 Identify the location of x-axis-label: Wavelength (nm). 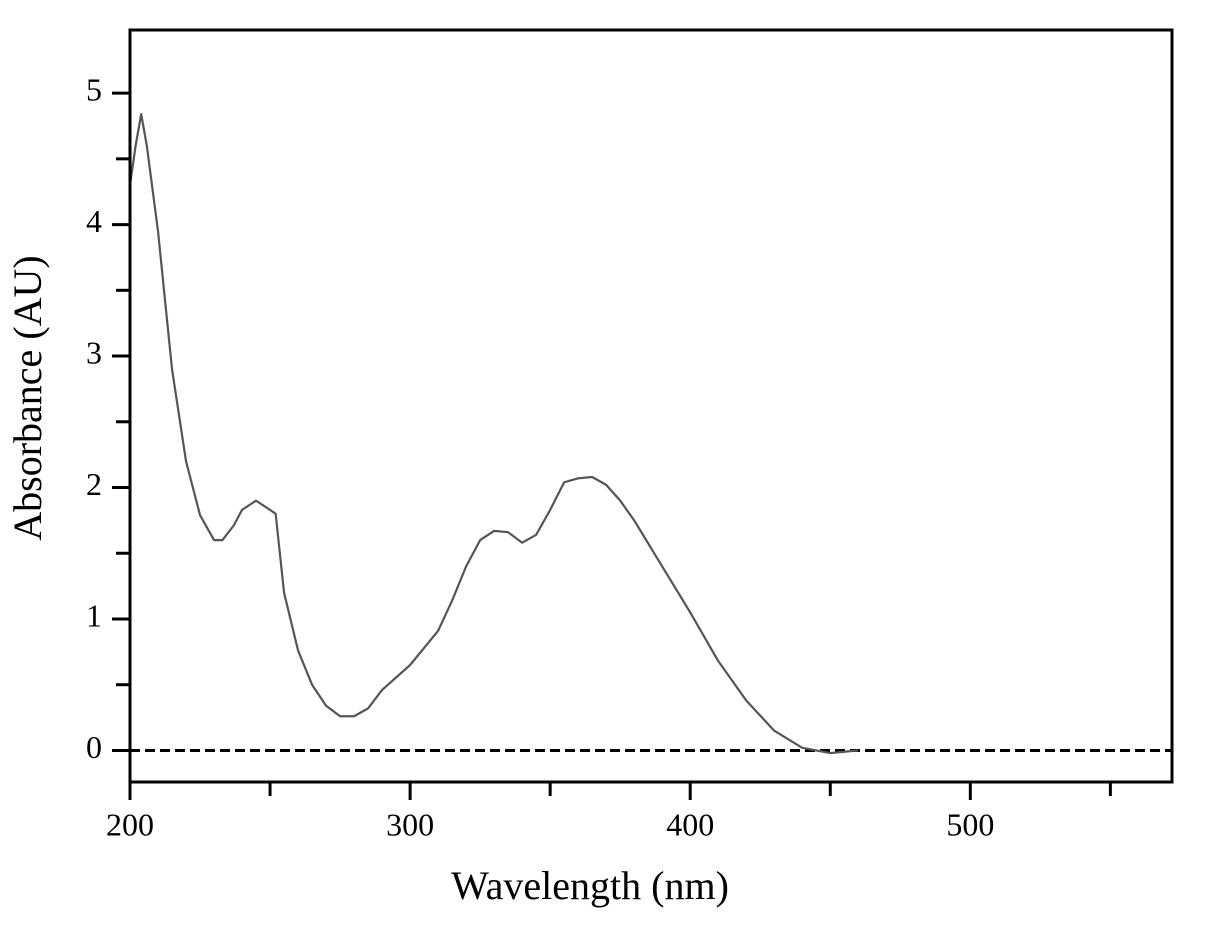
(590, 885).